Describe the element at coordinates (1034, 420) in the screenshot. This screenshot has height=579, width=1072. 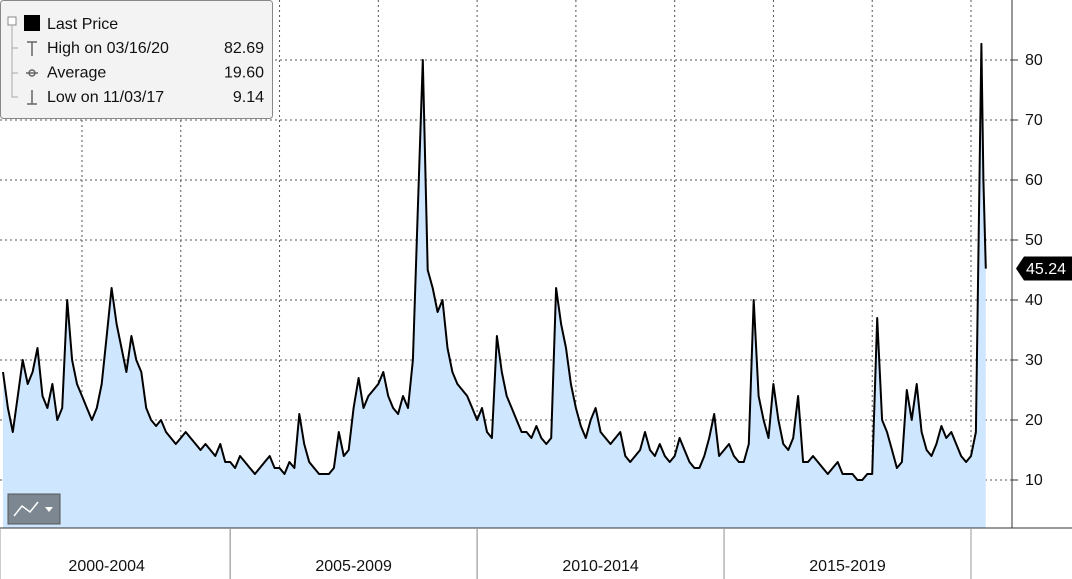
I see `y-tick-label: 20` at that location.